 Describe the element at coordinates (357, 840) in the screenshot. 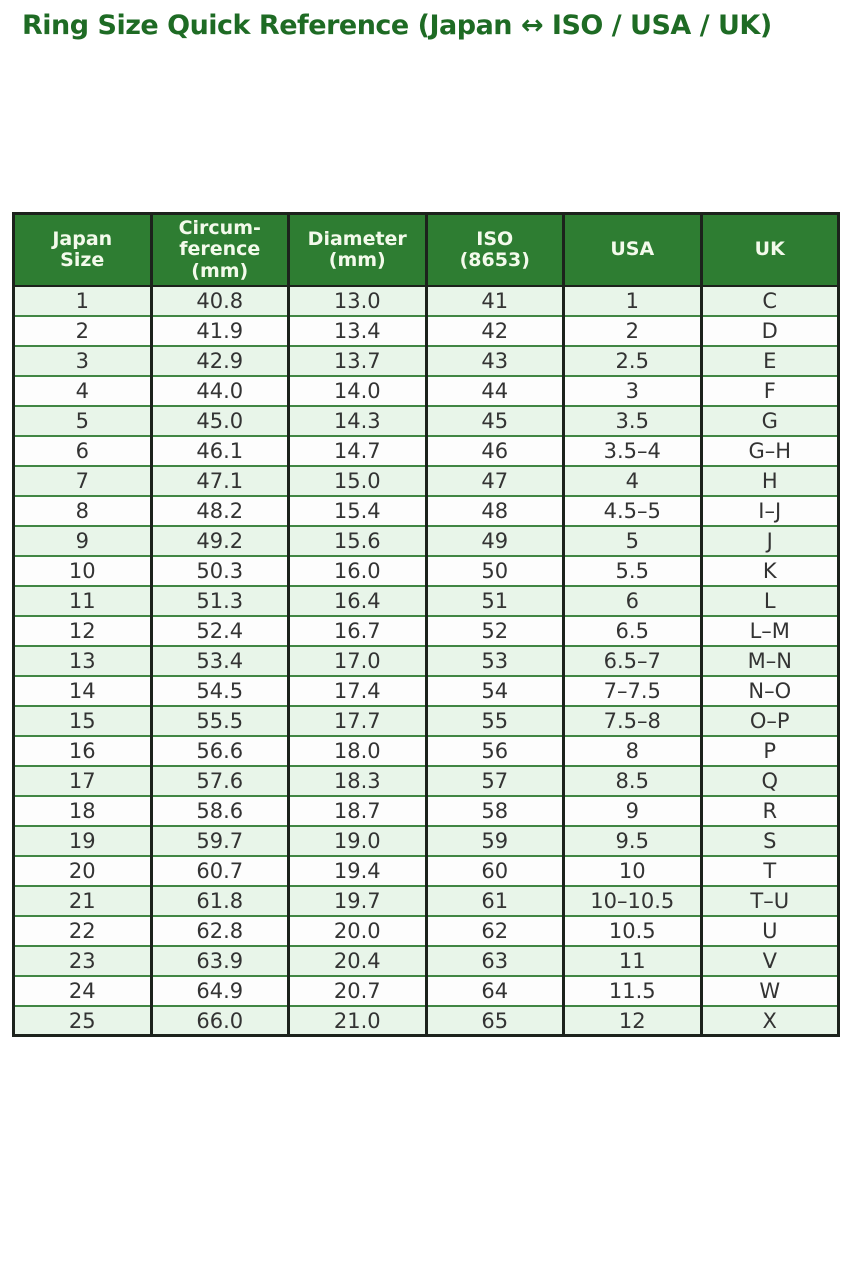

I see `cell-diameter-mm: 19.0` at that location.